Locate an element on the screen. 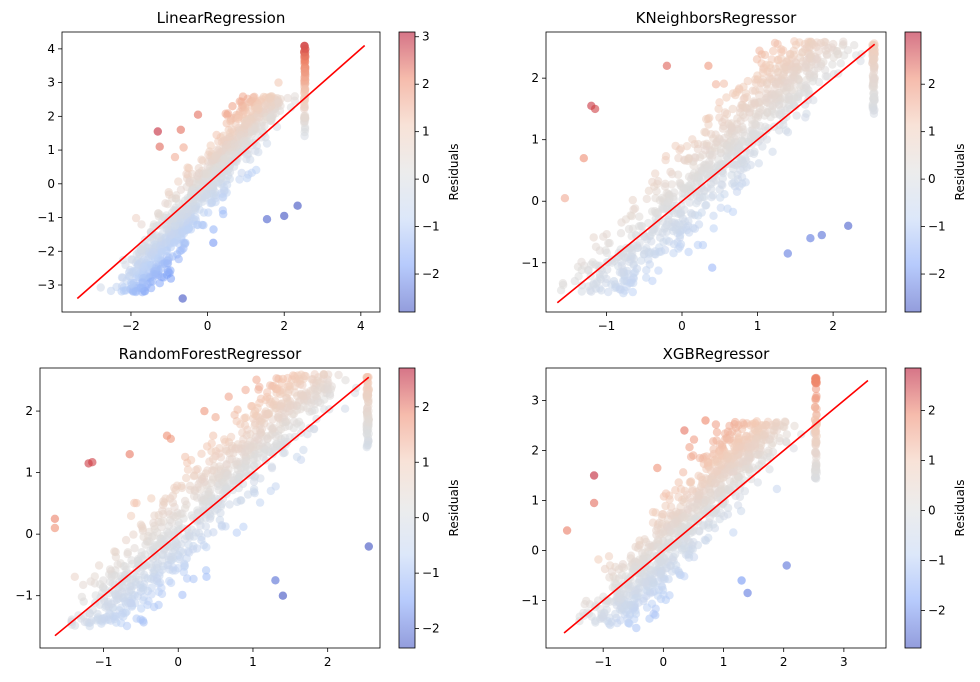  axes-frame is located at coordinates (210, 508).